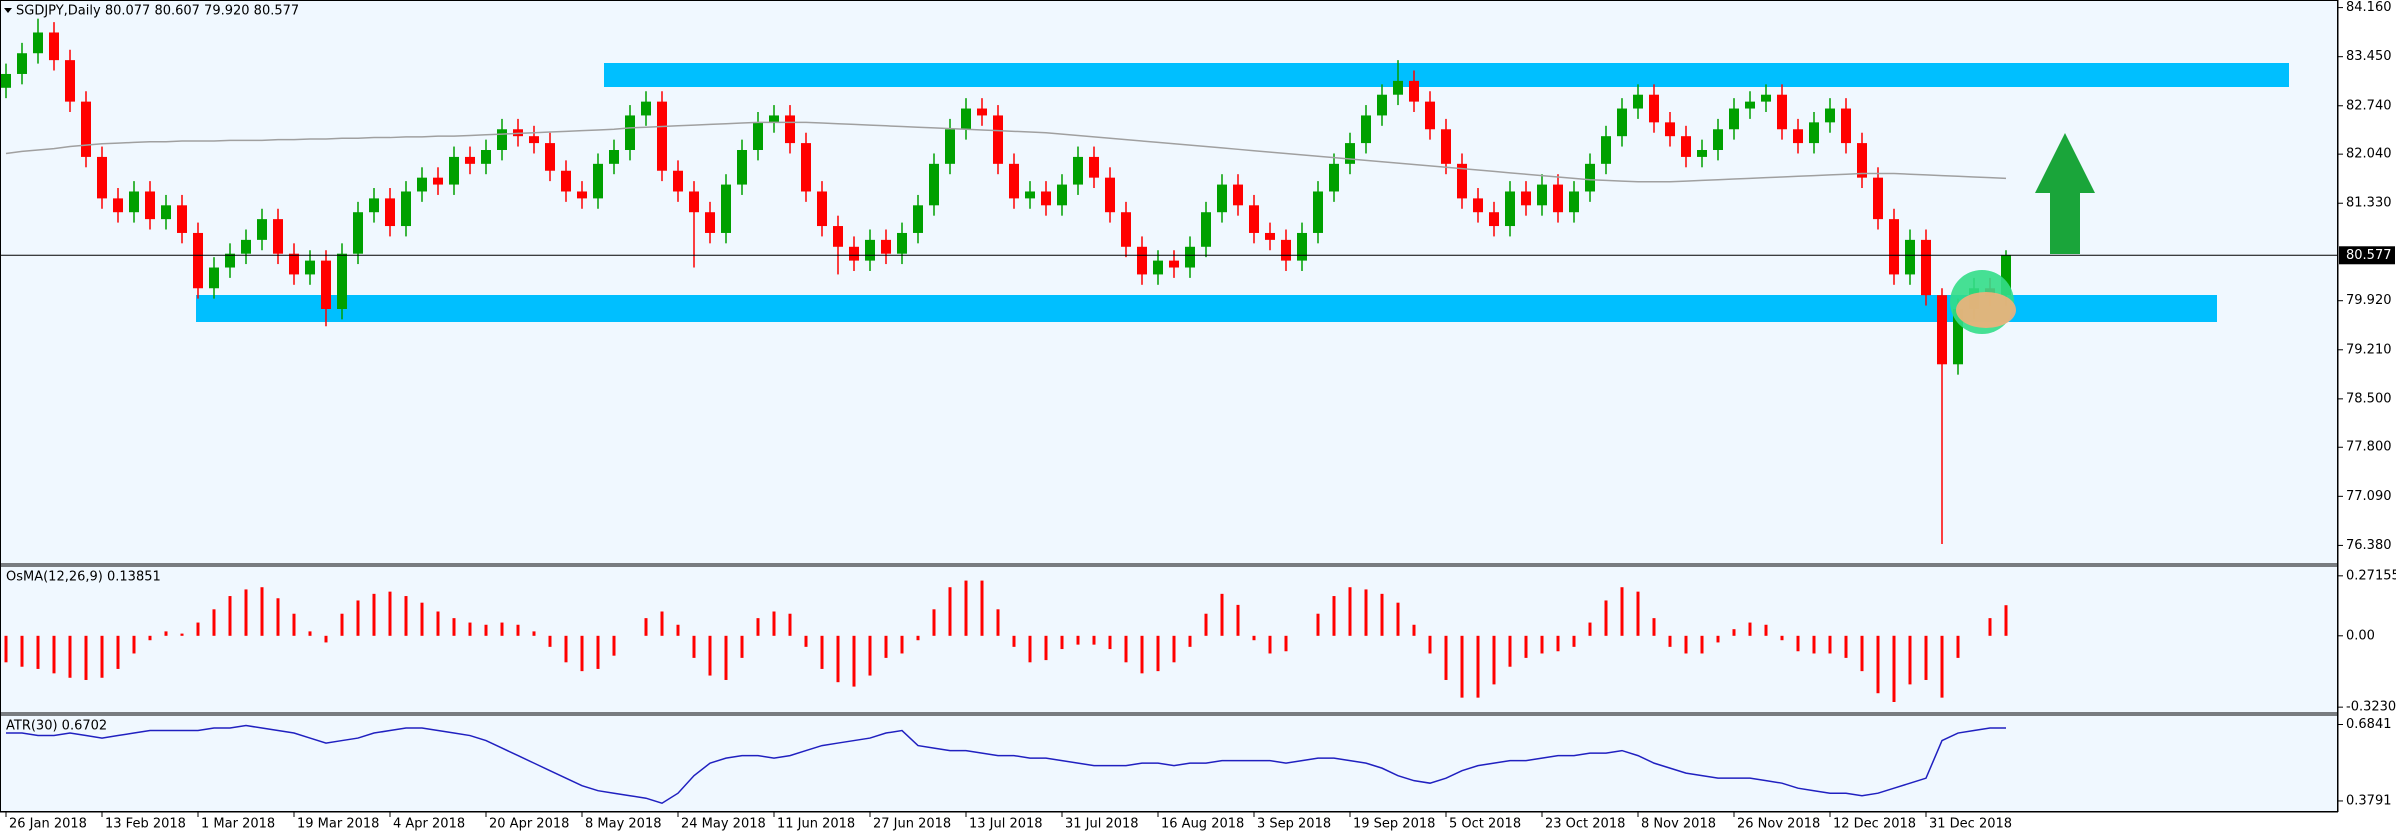 The width and height of the screenshot is (2396, 835). What do you see at coordinates (1778, 824) in the screenshot?
I see `x-tick-label: 26 Nov 2018` at bounding box center [1778, 824].